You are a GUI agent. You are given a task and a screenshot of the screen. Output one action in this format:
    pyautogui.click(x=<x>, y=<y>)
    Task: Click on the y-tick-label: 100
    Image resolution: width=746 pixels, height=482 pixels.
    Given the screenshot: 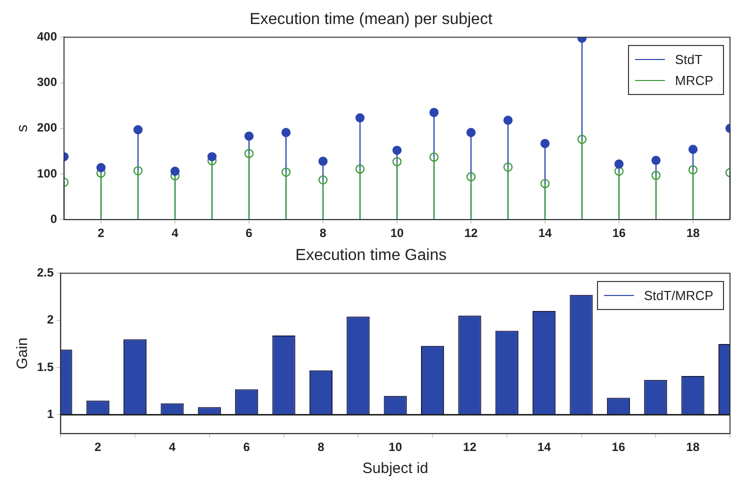 What is the action you would take?
    pyautogui.click(x=47, y=173)
    